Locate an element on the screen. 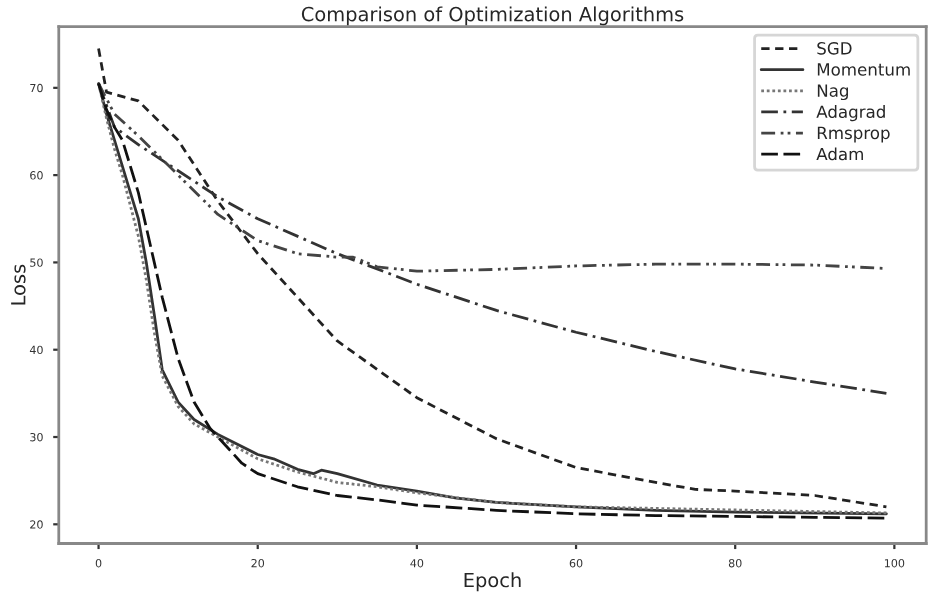 This screenshot has height=594, width=948. legend-label: Rmsprop is located at coordinates (853, 134).